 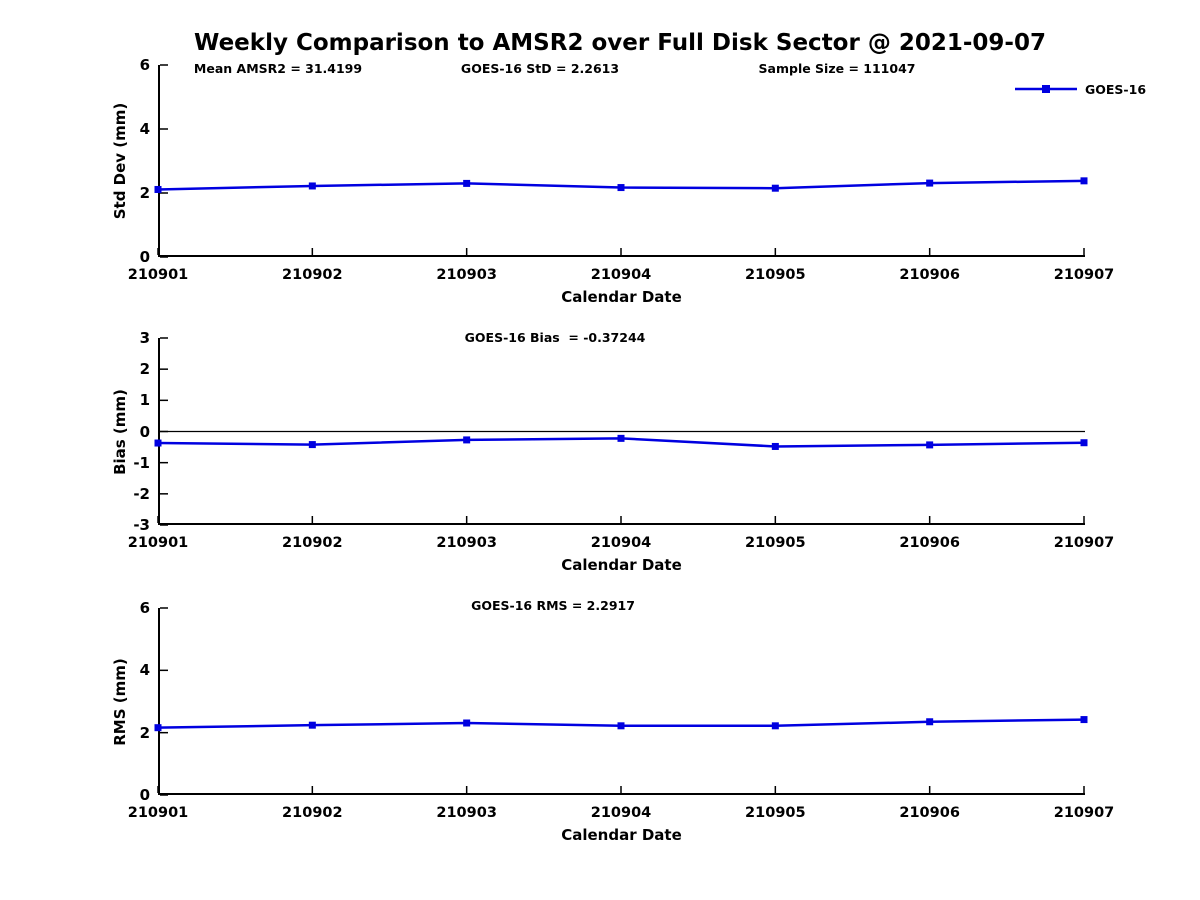 What do you see at coordinates (120, 161) in the screenshot?
I see `y-axis-label: Std Dev (mm)` at bounding box center [120, 161].